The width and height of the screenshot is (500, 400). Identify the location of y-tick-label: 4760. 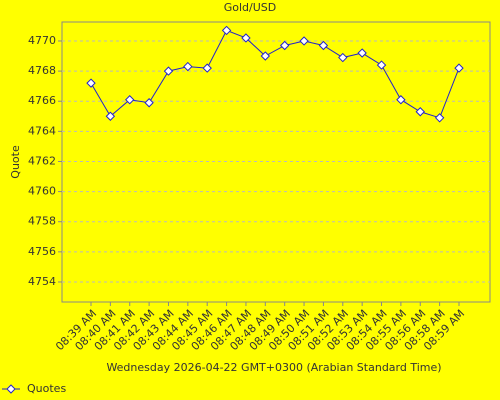
(42, 191).